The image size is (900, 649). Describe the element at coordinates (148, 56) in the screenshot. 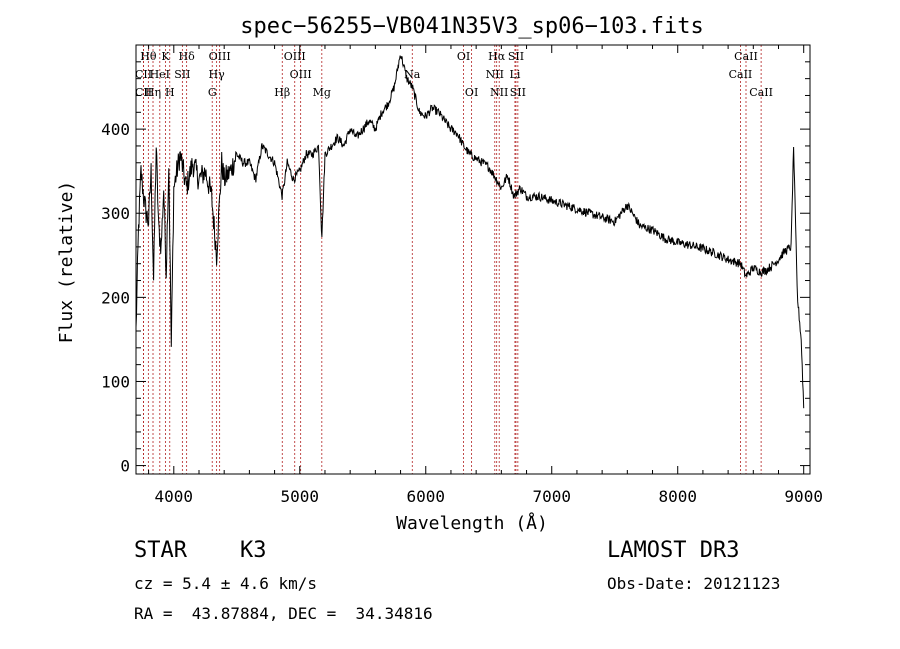

I see `spectral-line-label: Hθ` at that location.